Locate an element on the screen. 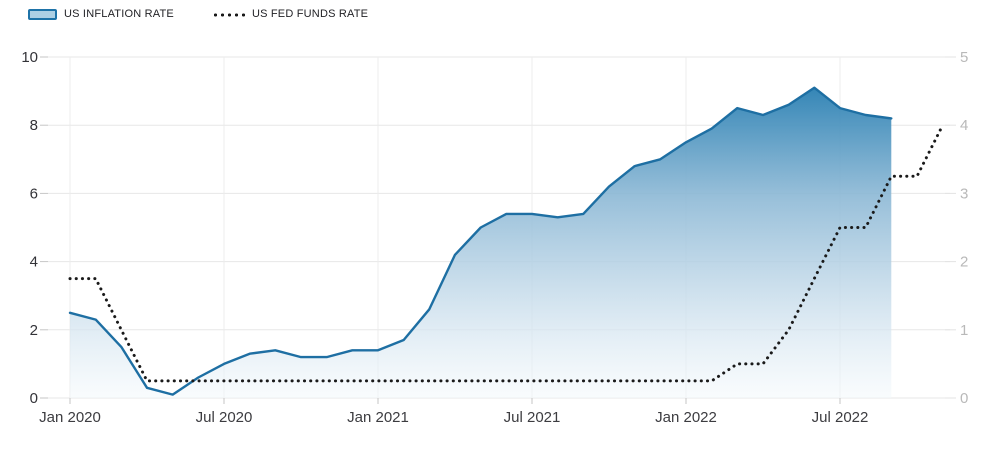 The width and height of the screenshot is (1000, 449). y-axis-left-label: 8 is located at coordinates (34, 125).